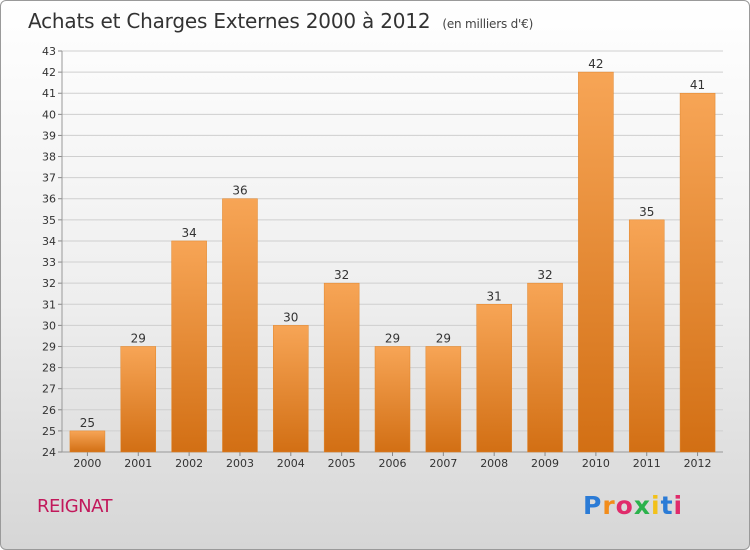 This screenshot has height=550, width=750. What do you see at coordinates (49, 368) in the screenshot?
I see `y-tick-label: 28` at bounding box center [49, 368].